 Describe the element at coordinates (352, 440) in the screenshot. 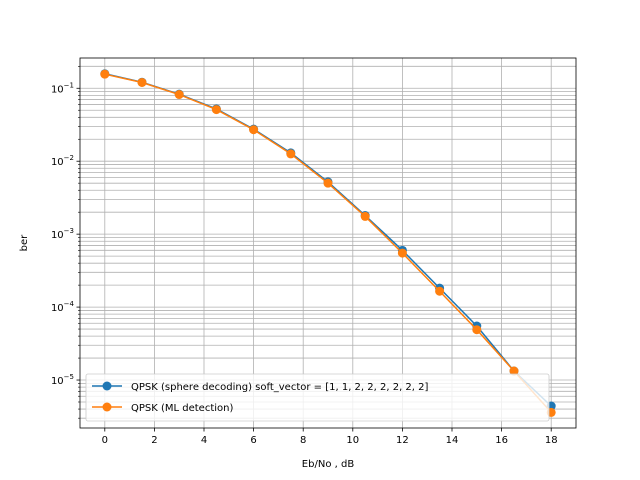

I see `x-tick-label: 10` at that location.